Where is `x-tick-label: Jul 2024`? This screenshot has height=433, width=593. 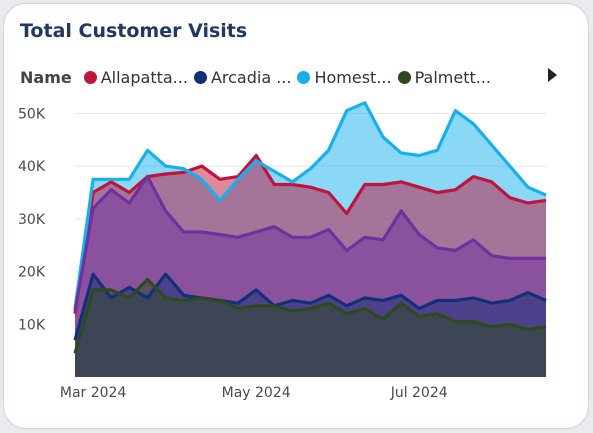
x-tick-label: Jul 2024 is located at coordinates (419, 393).